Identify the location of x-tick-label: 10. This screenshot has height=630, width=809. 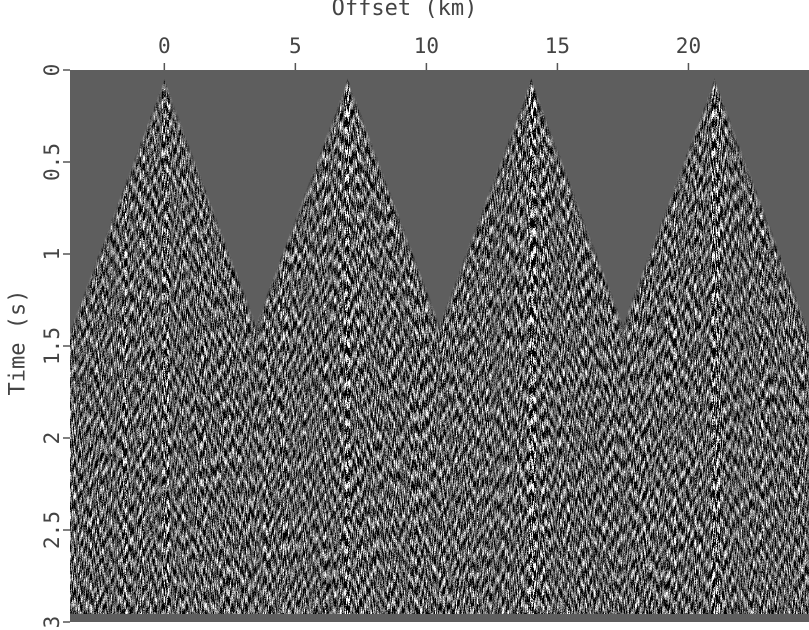
(426, 46).